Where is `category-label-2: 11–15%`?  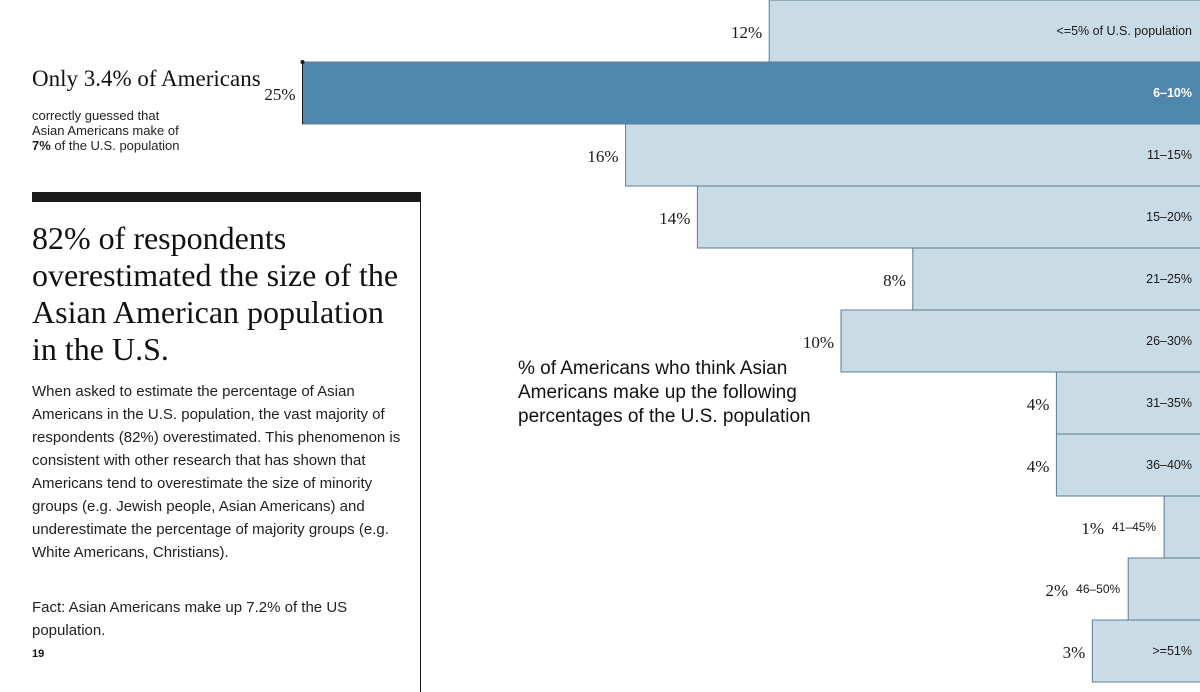 category-label-2: 11–15% is located at coordinates (1169, 155).